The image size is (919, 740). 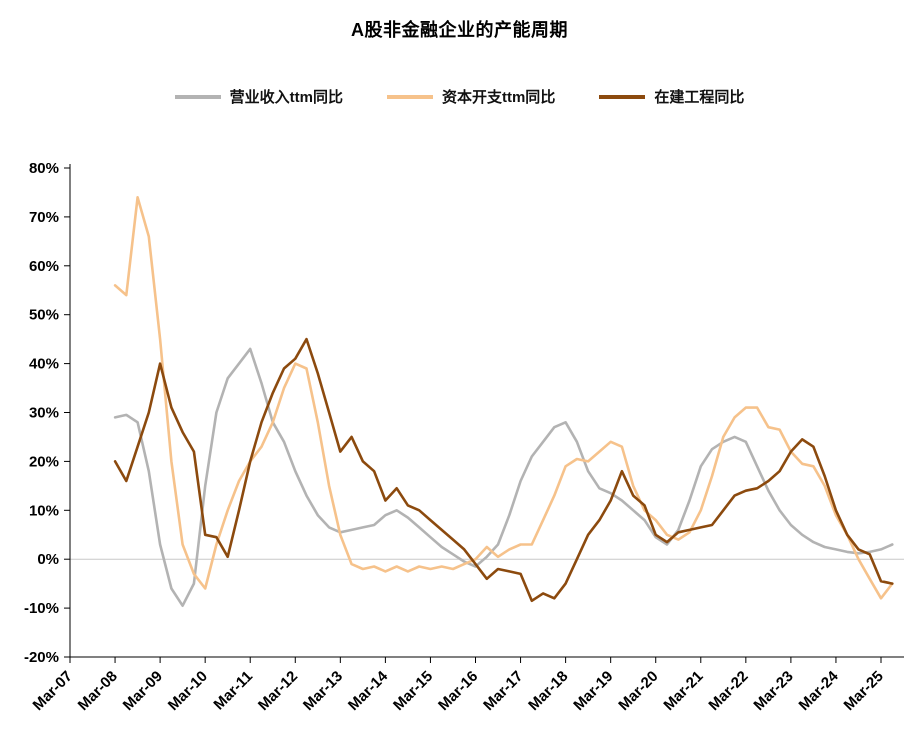 I want to click on x-tick-label: Mar-18, so click(x=548, y=691).